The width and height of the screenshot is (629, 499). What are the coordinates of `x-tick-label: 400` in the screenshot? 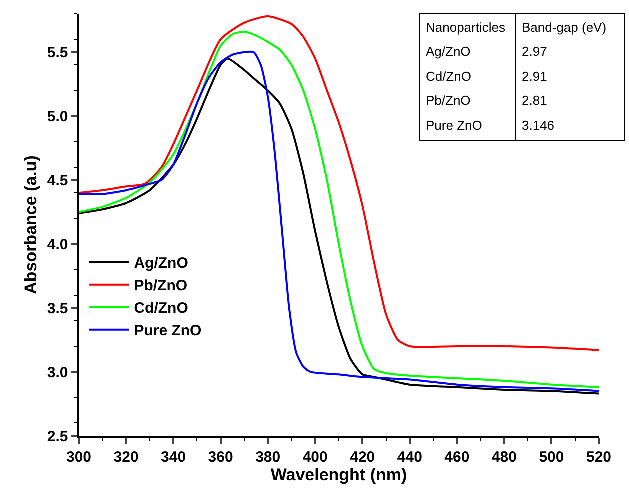 It's located at (315, 457).